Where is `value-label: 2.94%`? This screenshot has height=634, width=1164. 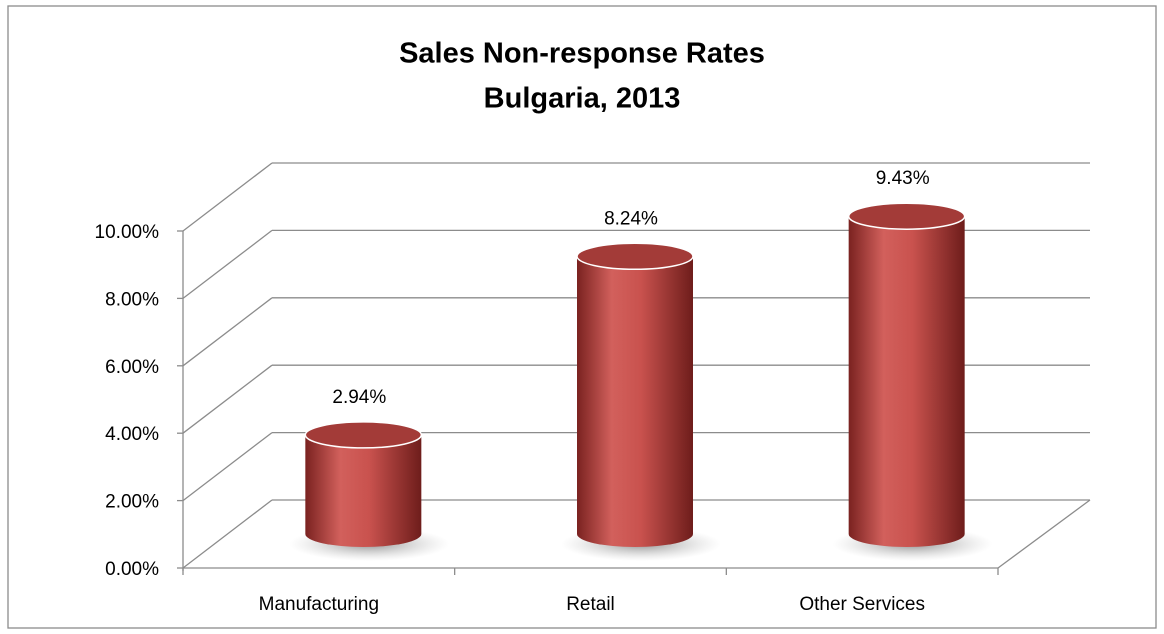
value-label: 2.94% is located at coordinates (359, 397).